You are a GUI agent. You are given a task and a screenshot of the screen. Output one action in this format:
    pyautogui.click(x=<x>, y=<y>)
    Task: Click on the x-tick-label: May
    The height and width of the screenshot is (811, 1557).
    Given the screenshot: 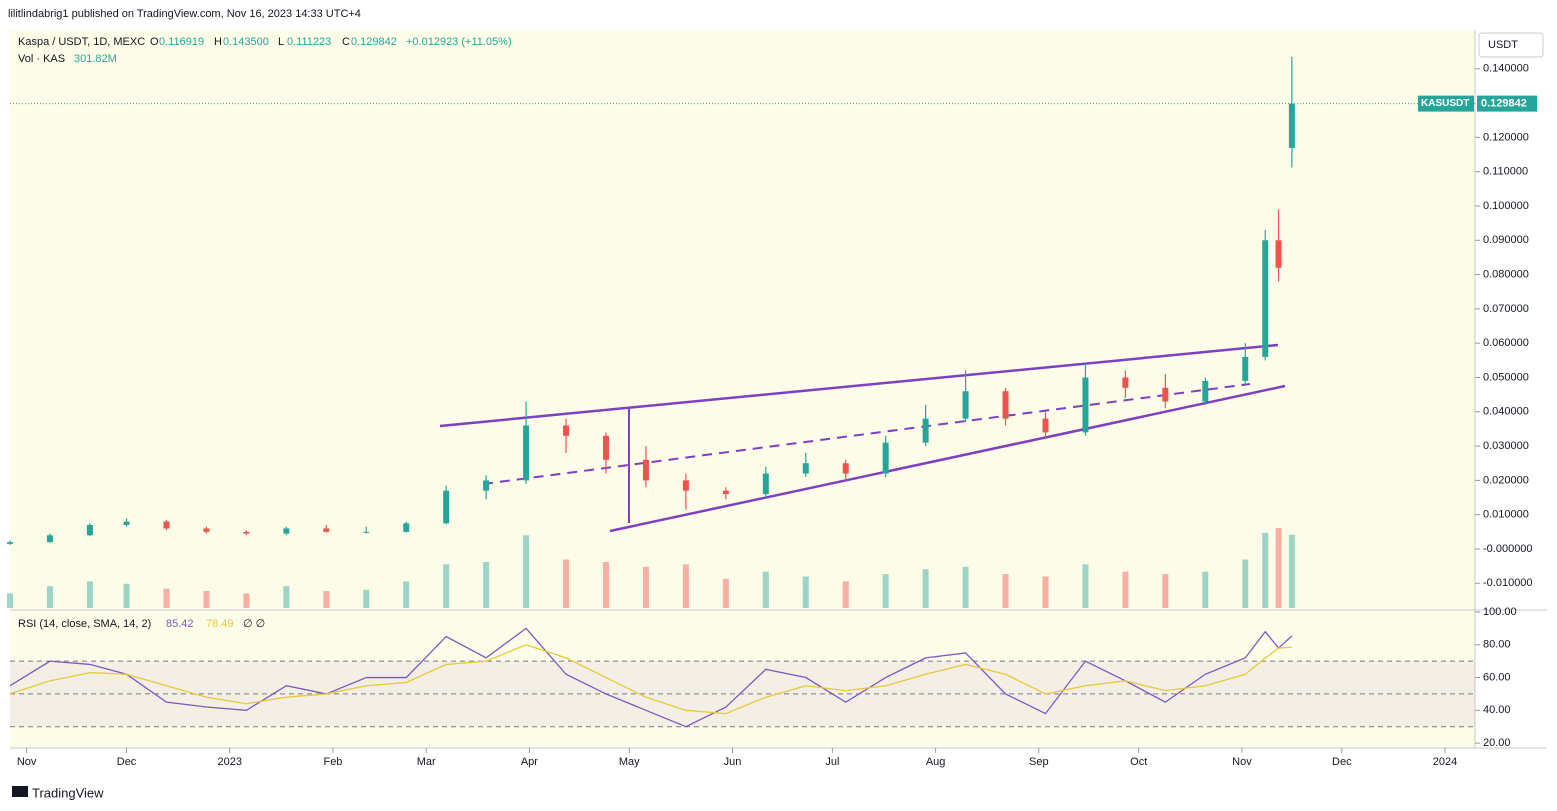 What is the action you would take?
    pyautogui.click(x=629, y=762)
    